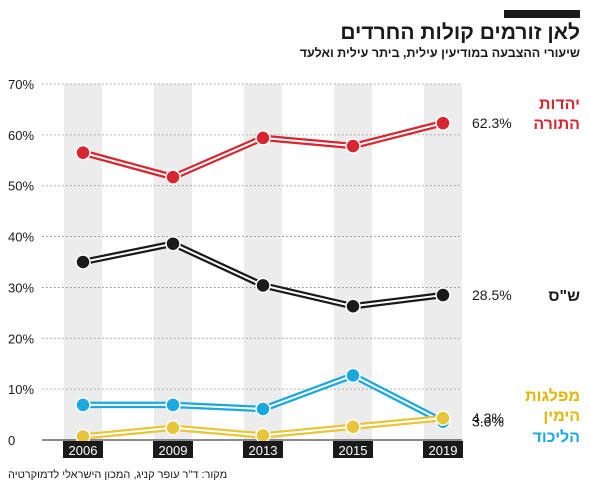  I want to click on x-tick-label: 2013, so click(263, 450).